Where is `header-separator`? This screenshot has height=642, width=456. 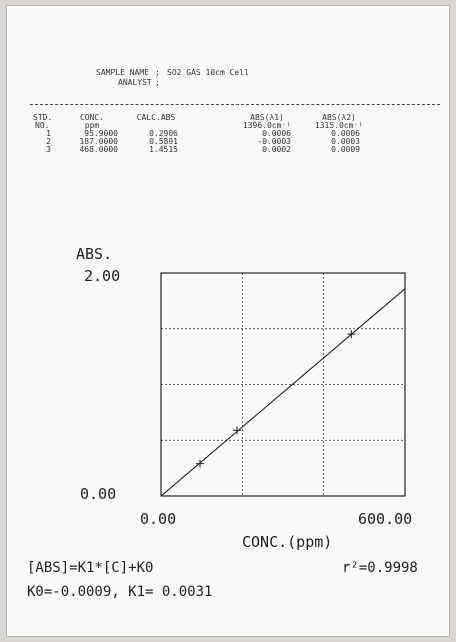
header-separator is located at coordinates (235, 104).